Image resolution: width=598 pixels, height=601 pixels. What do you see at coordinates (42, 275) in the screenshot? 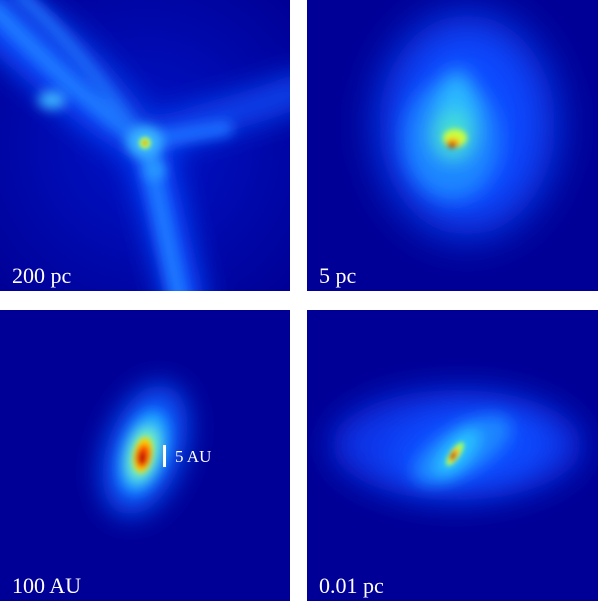
I see `scale-label: 200 pc` at bounding box center [42, 275].